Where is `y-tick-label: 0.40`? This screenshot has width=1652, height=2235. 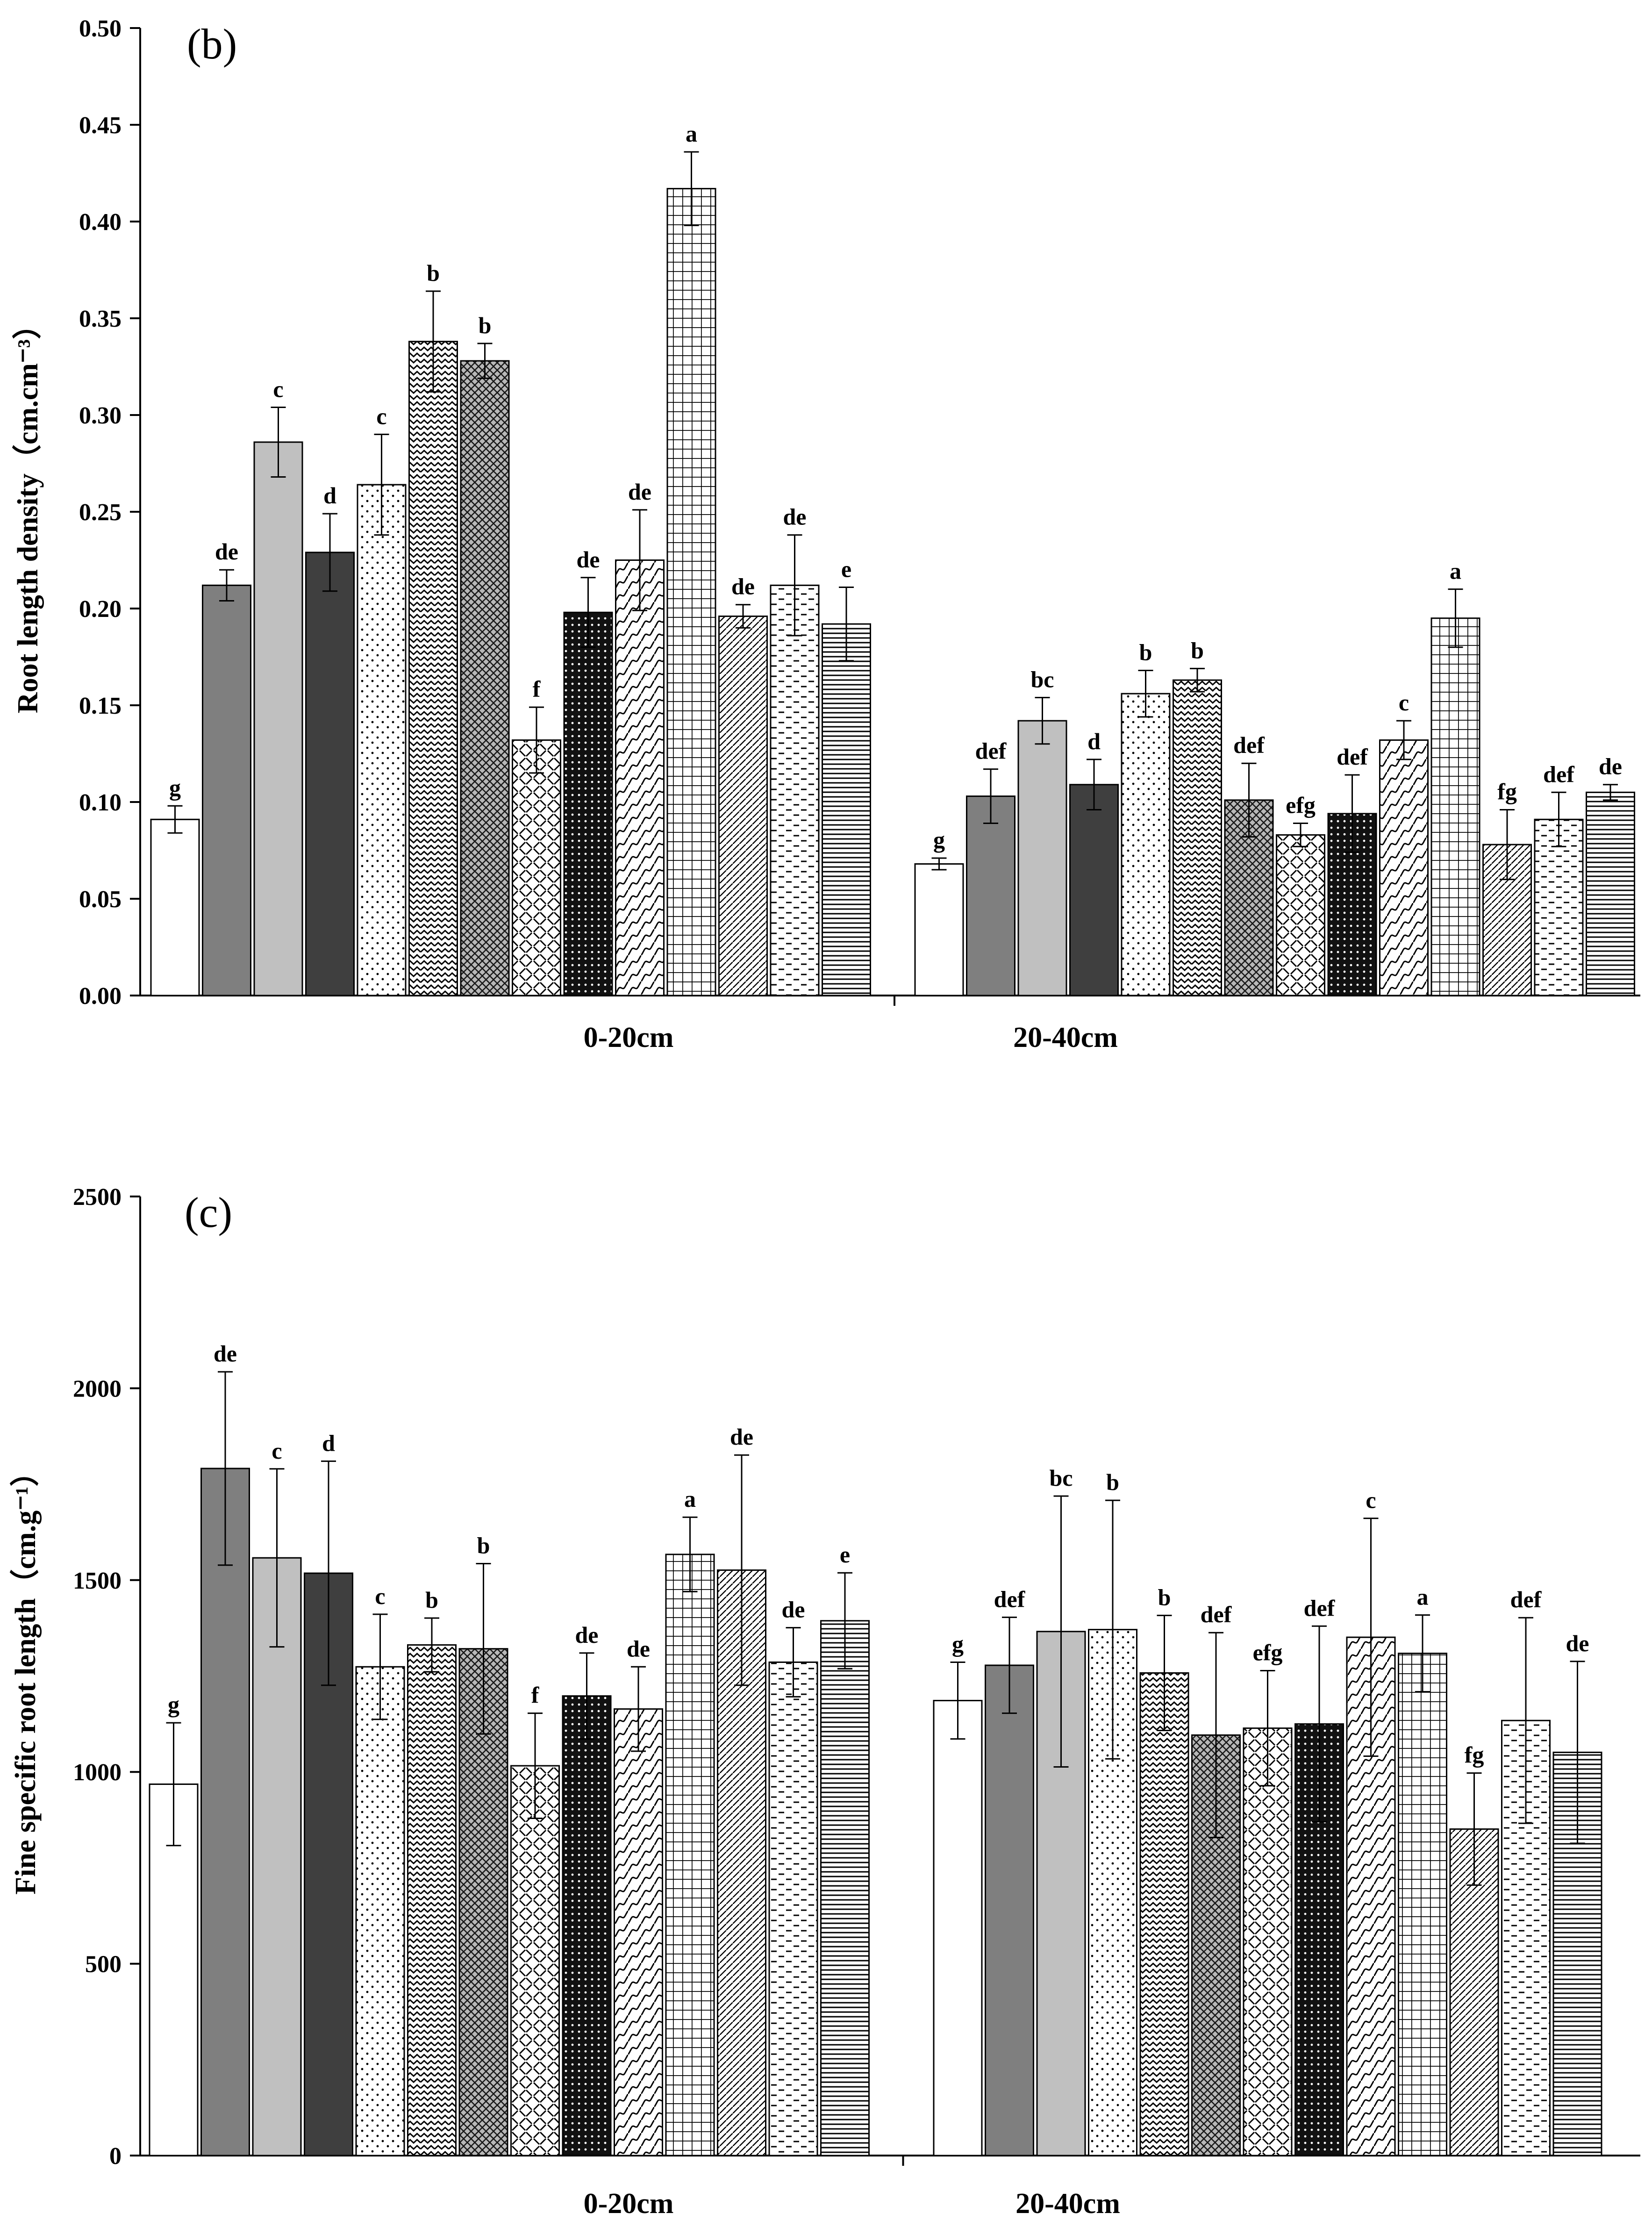
y-tick-label: 0.40 is located at coordinates (100, 222).